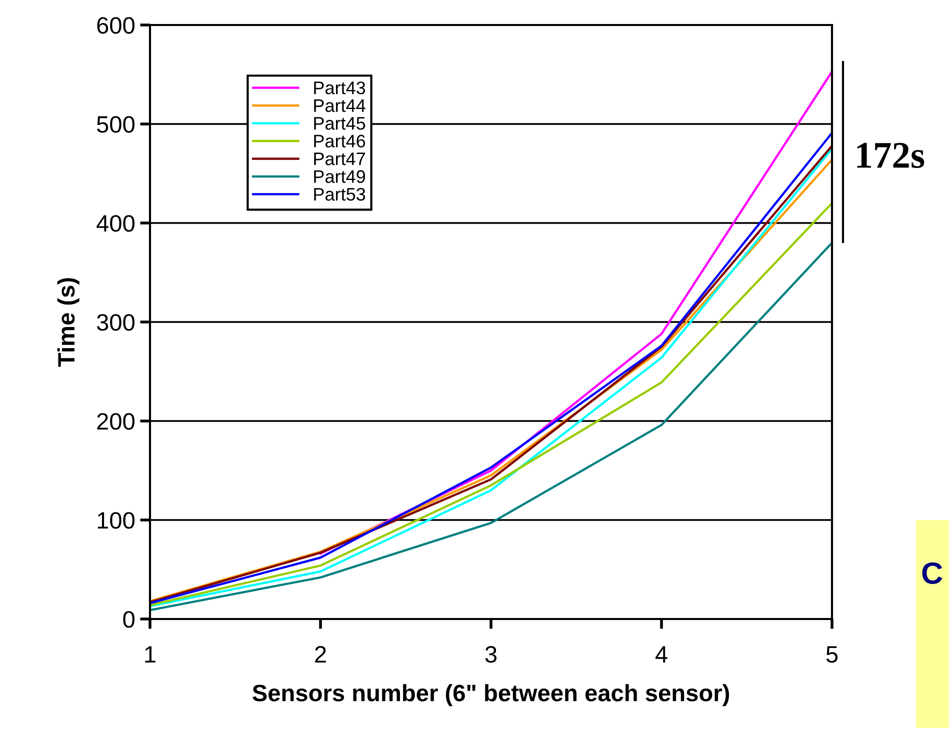  I want to click on y-tick-label: 600, so click(115, 25).